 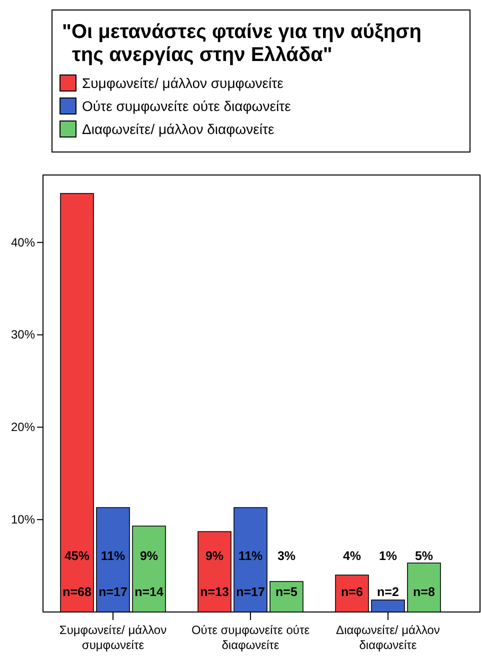 I want to click on y-tick-label: 20%, so click(x=23, y=427).